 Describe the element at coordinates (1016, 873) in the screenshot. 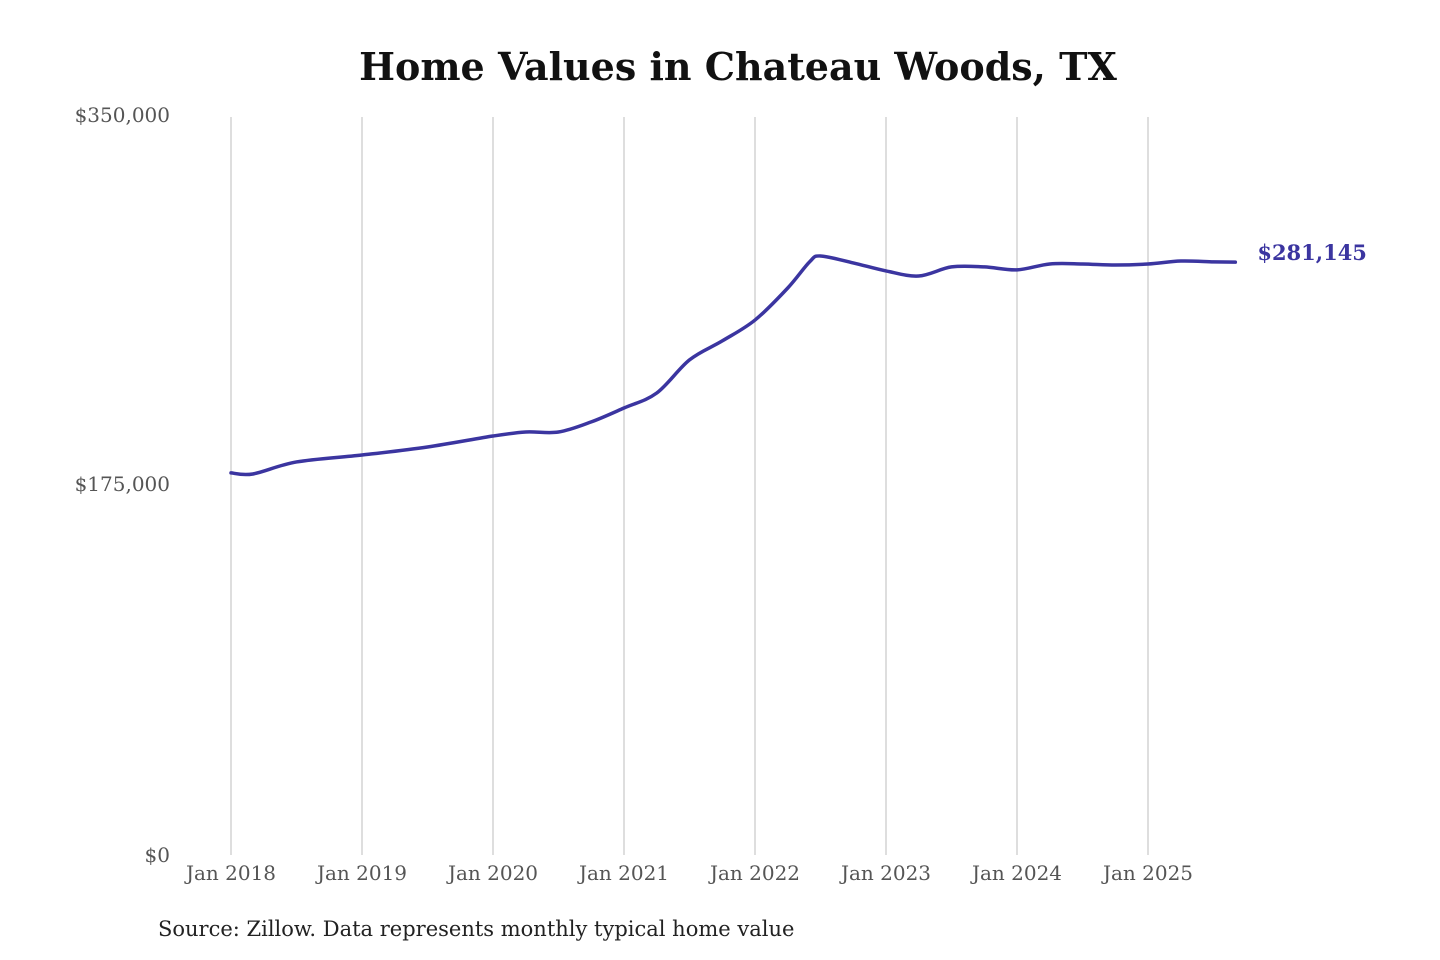

I see `x-tick-label: Jan 2024` at that location.